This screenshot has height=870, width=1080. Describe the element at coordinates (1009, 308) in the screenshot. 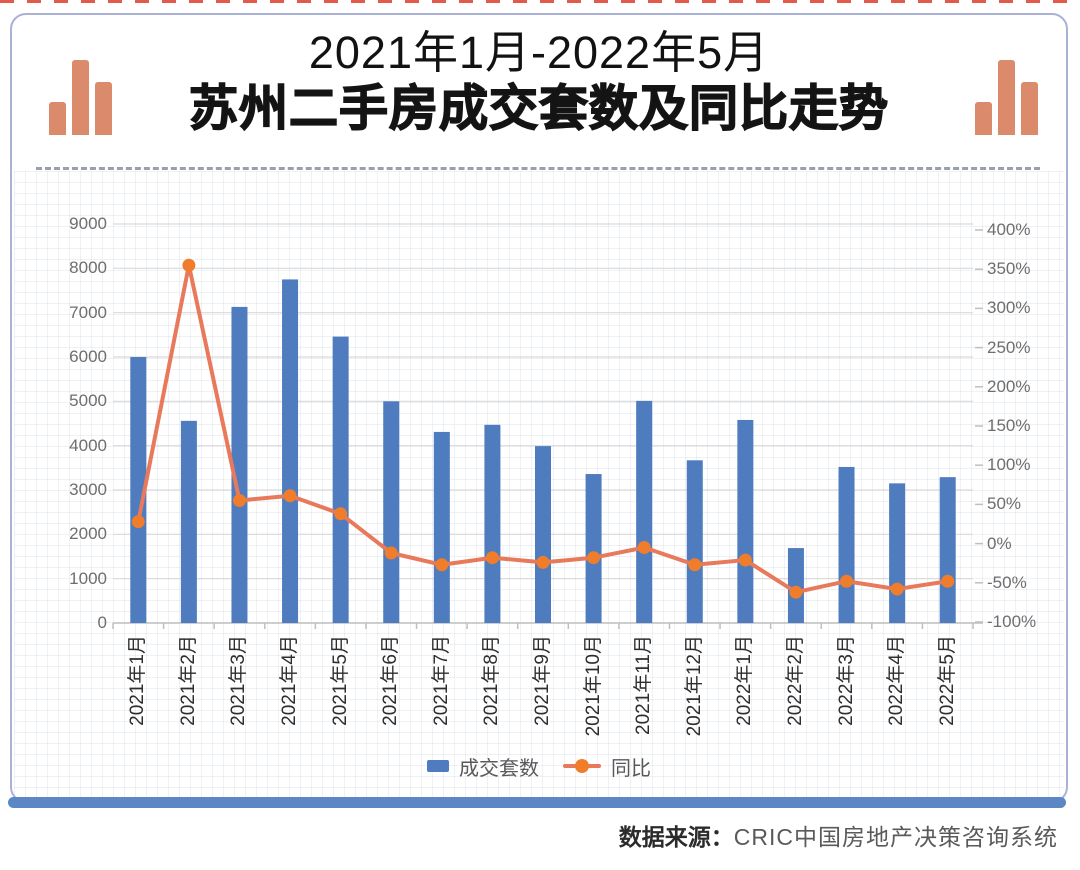

I see `y-axis-right-tick-label: 300%` at that location.